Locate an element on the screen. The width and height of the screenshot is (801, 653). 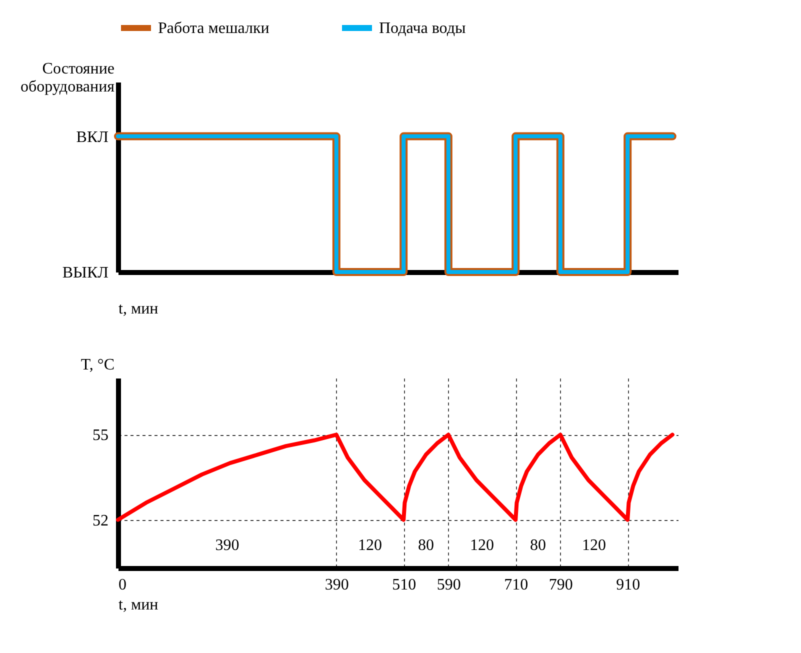
y-axis-title: Состояние оборудования is located at coordinates (68, 78).